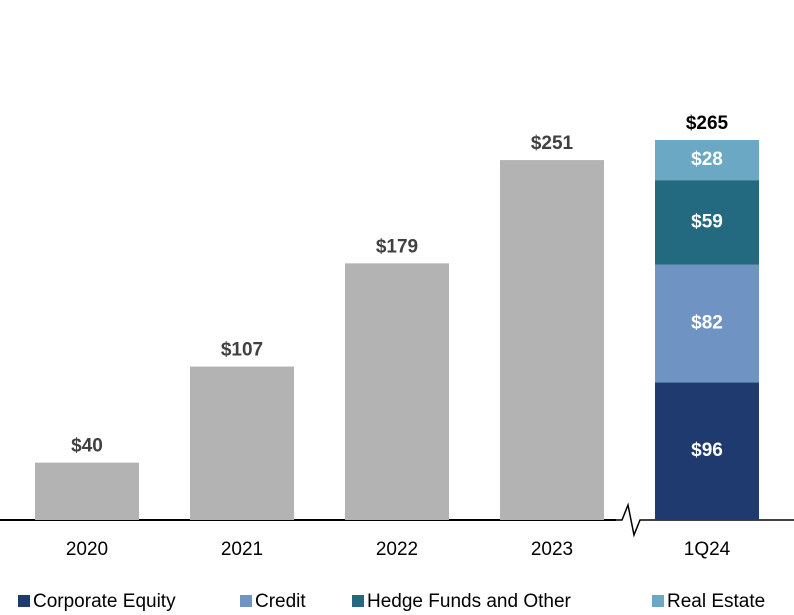 The width and height of the screenshot is (794, 615). I want to click on x-tick-label: 2020, so click(87, 549).